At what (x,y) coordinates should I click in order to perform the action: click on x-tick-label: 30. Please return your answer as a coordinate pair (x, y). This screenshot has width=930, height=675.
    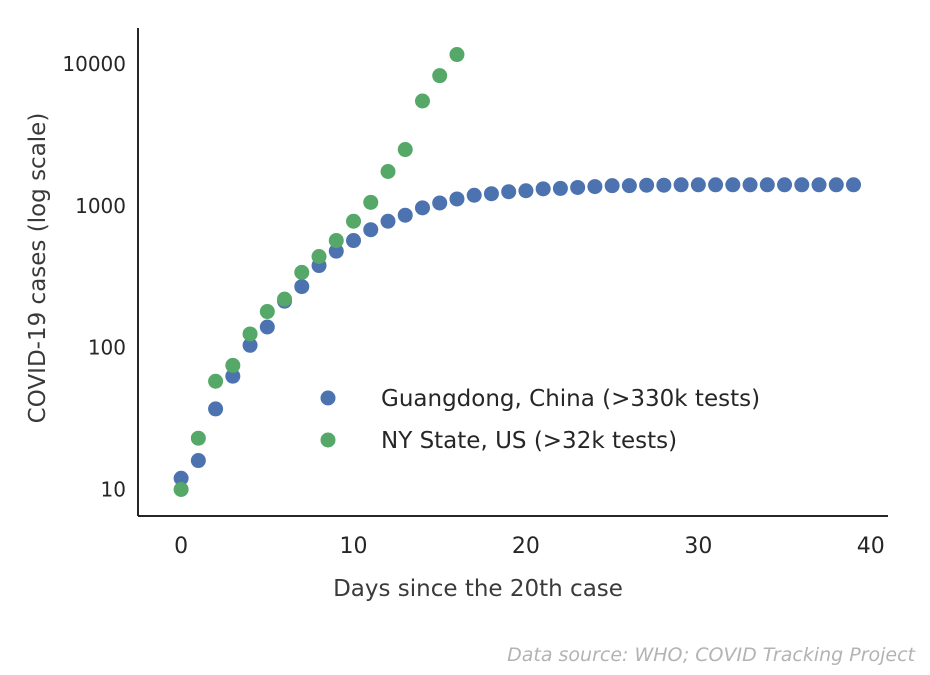
    Looking at the image, I should click on (698, 546).